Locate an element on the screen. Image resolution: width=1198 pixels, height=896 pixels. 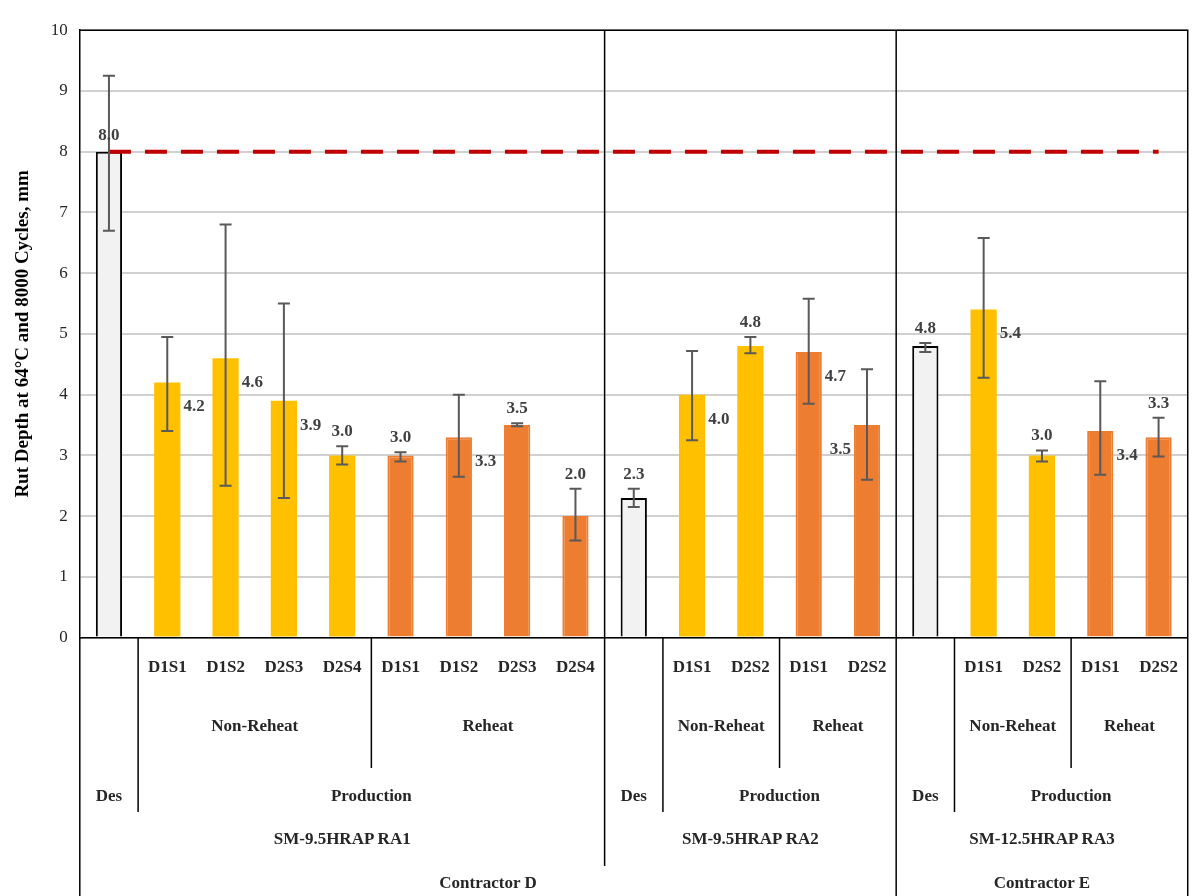
text: Contractor D is located at coordinates (488, 883).